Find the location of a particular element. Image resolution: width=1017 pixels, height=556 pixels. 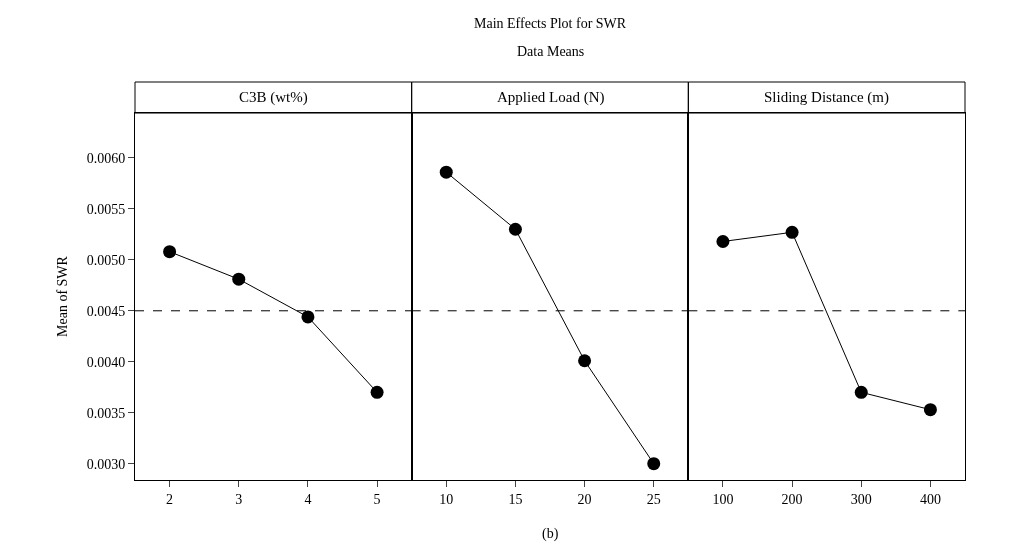

x-tick-label: 15 is located at coordinates (515, 499).